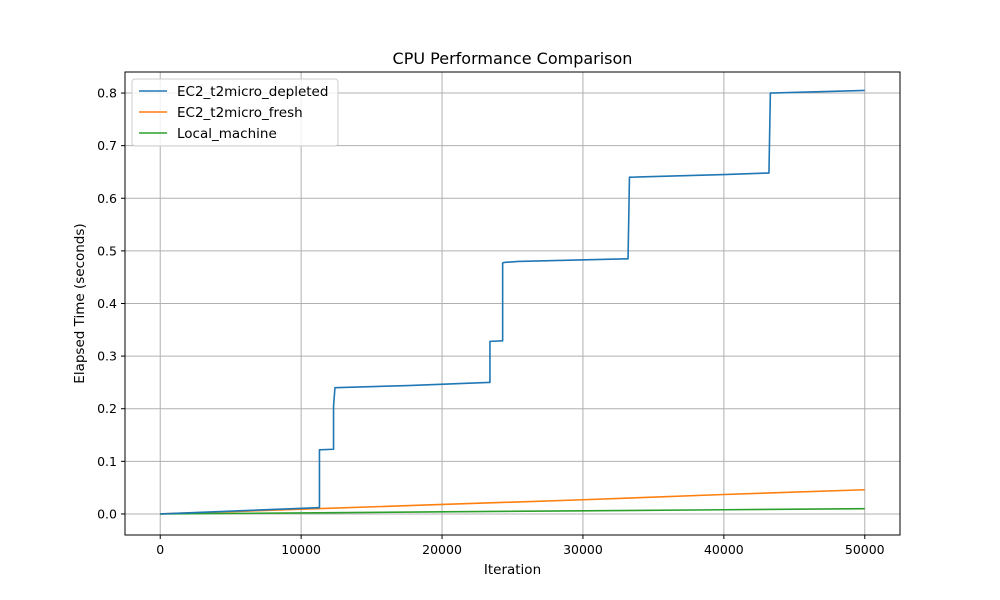 This screenshot has width=1000, height=600. I want to click on legend-label-fresh: EC2_t2micro_fresh, so click(240, 113).